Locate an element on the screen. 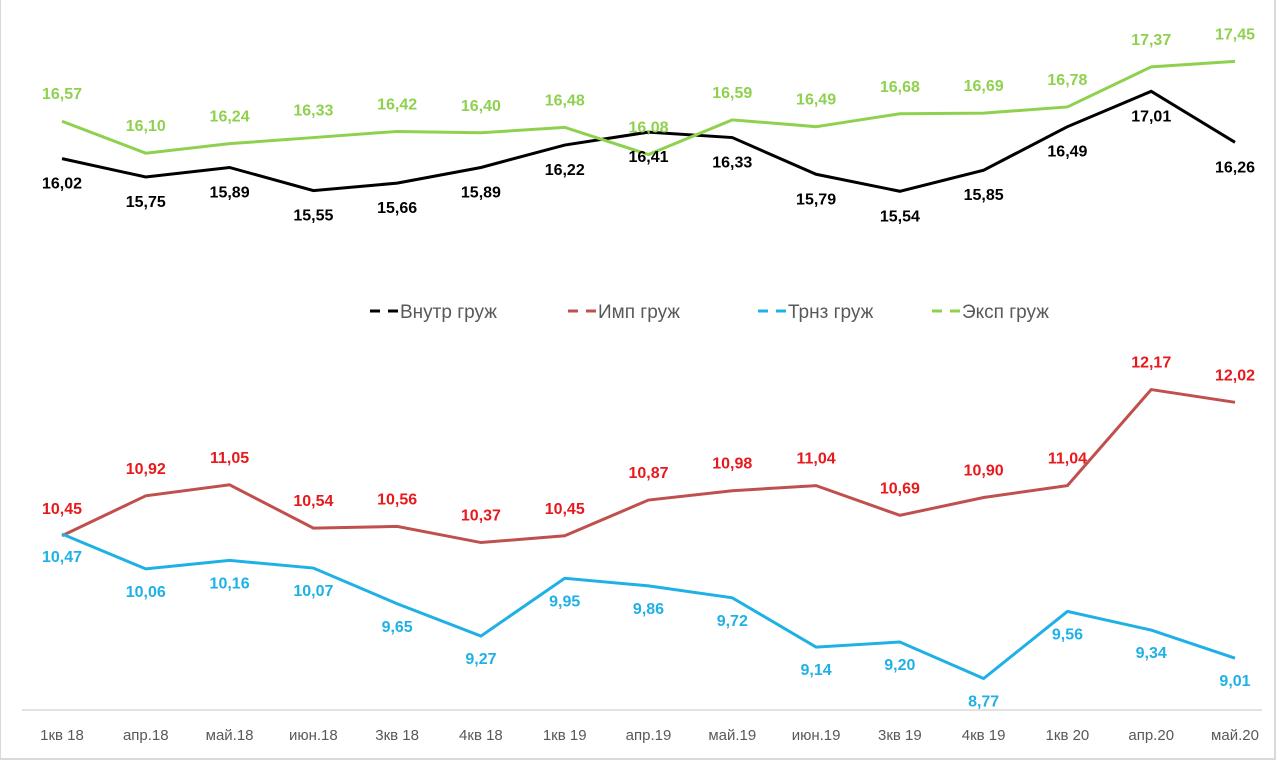 The width and height of the screenshot is (1280, 764). data-label-trnz: 9,86 is located at coordinates (648, 609).